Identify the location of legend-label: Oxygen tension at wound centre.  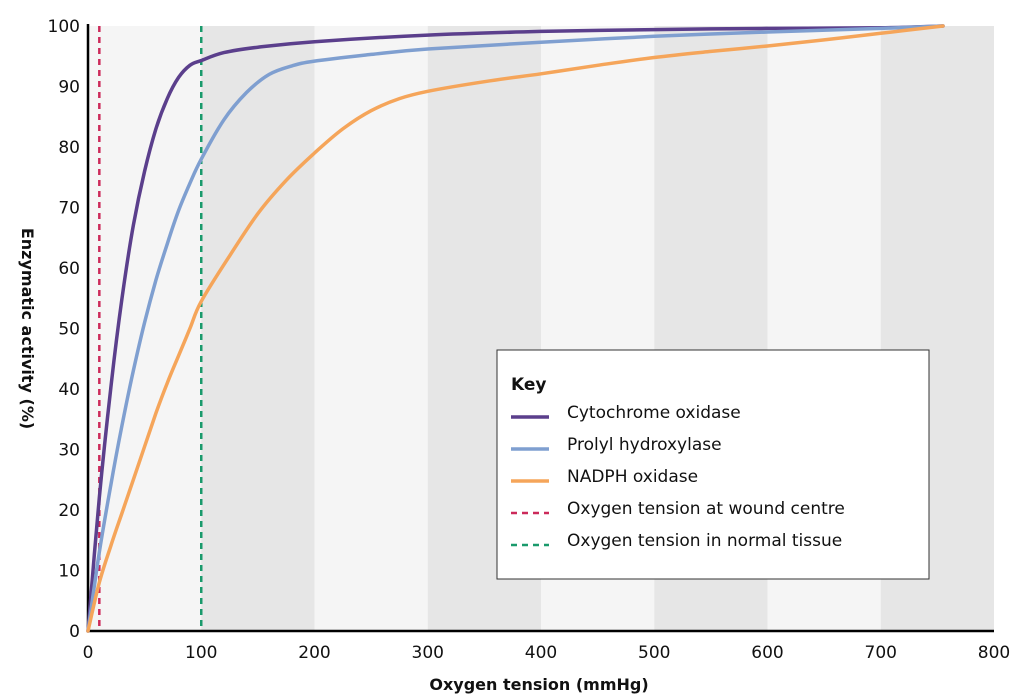
(706, 509).